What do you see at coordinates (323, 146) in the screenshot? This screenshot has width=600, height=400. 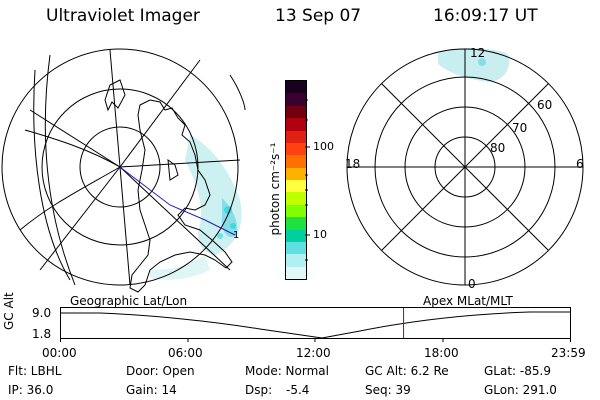 I see `colorbar-tick-100: 100` at bounding box center [323, 146].